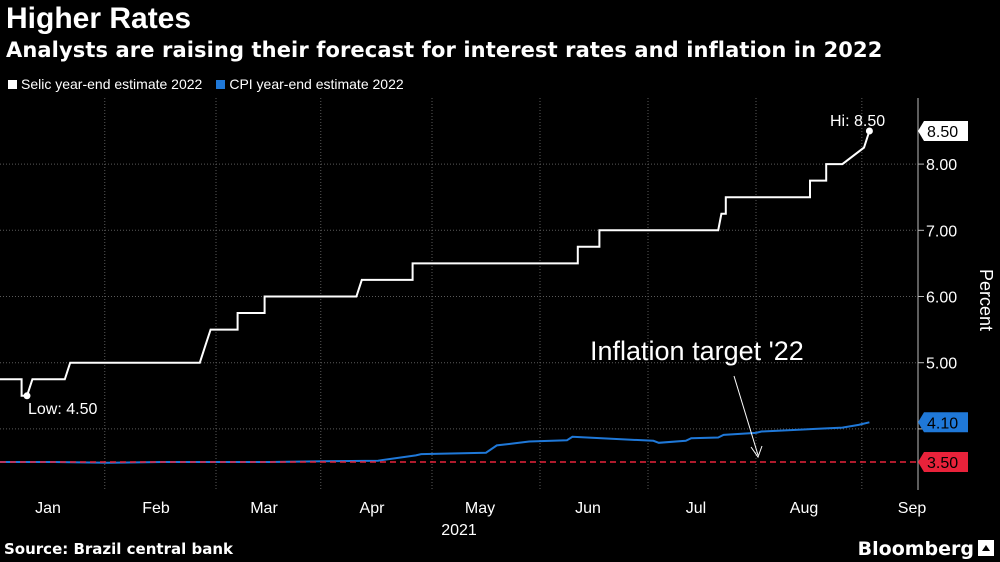 The height and width of the screenshot is (562, 1000). Describe the element at coordinates (459, 530) in the screenshot. I see `x-year-label: 2021` at that location.